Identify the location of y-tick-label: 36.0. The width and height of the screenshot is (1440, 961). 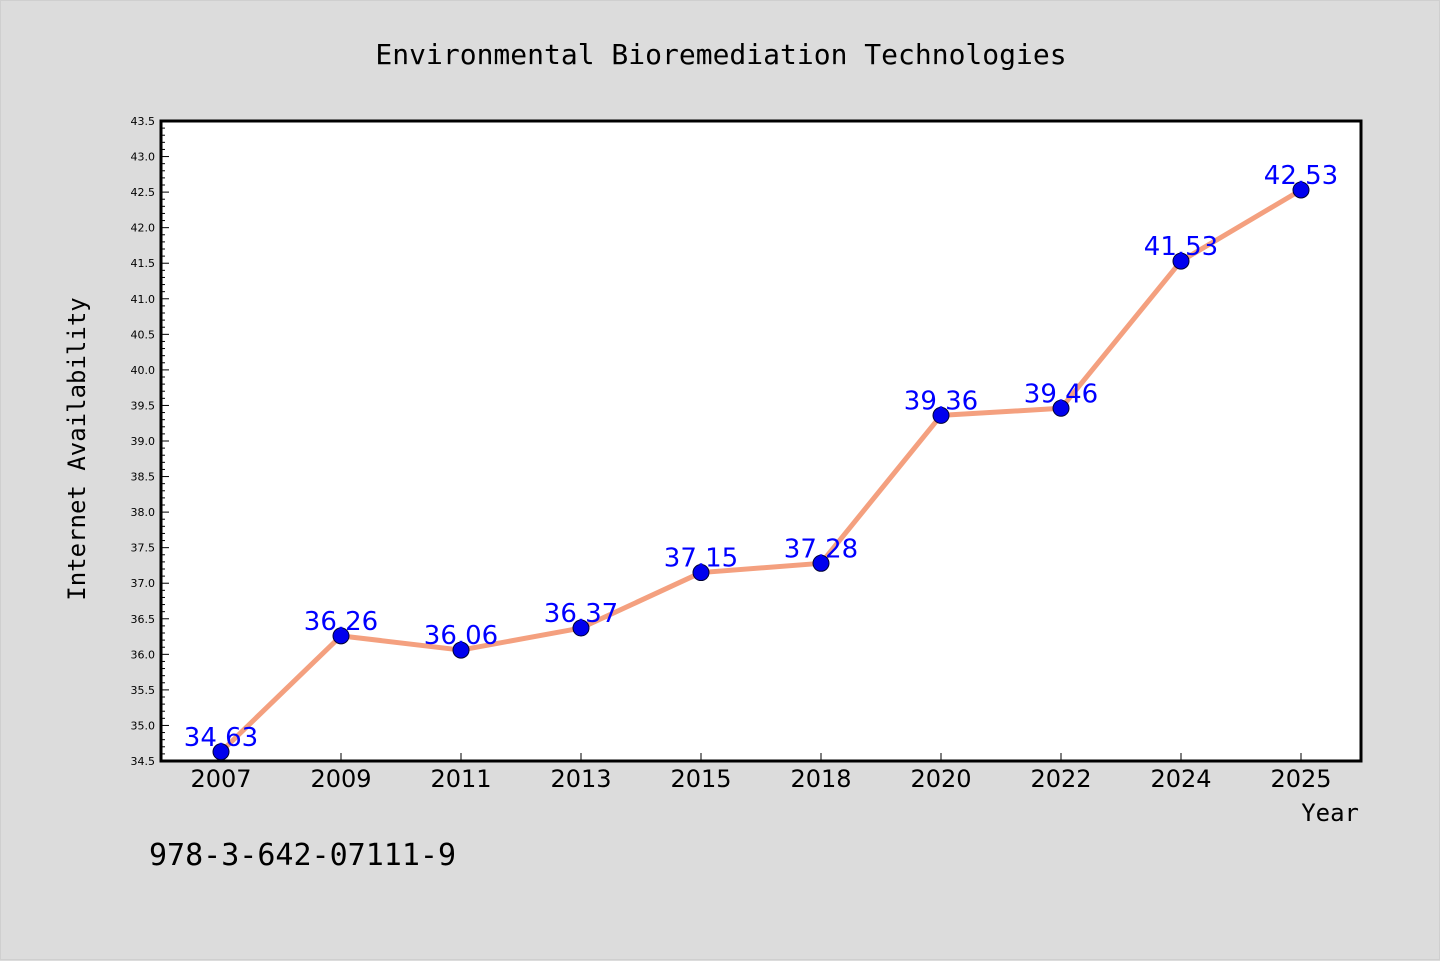
(143, 654).